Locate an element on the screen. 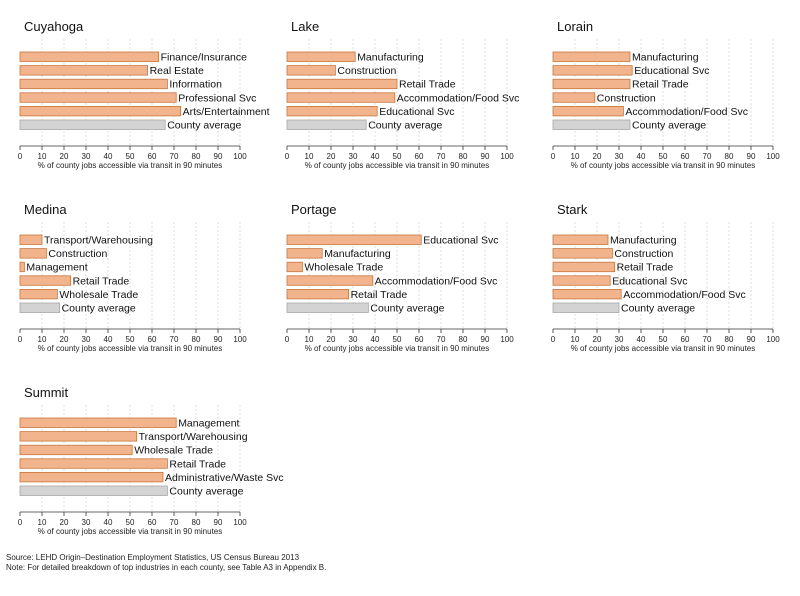 Image resolution: width=800 pixels, height=596 pixels. chart-title: Summit is located at coordinates (46, 392).